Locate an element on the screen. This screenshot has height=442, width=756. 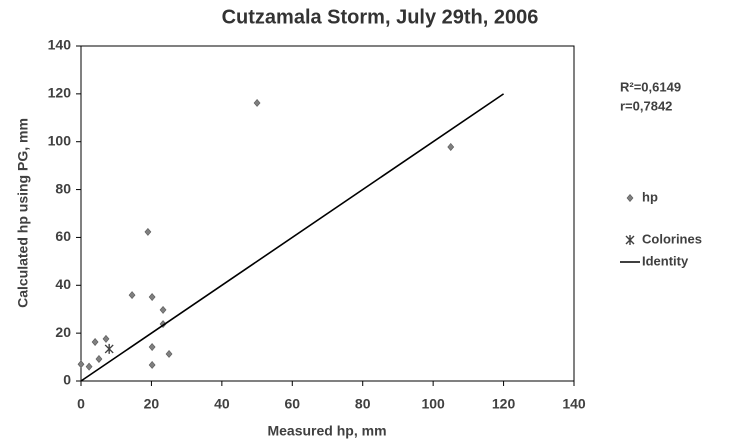
y-tick-label: 80 is located at coordinates (63, 188).